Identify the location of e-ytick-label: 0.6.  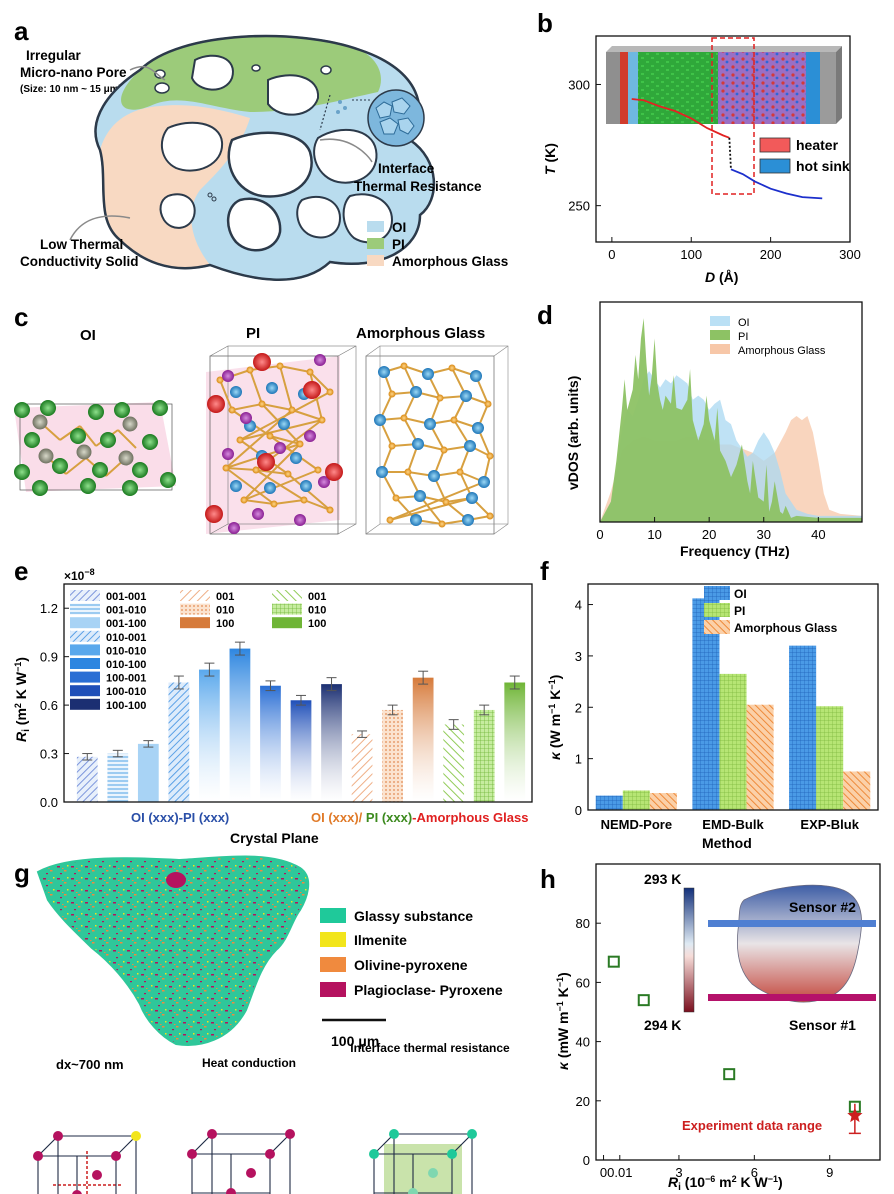
(49, 705).